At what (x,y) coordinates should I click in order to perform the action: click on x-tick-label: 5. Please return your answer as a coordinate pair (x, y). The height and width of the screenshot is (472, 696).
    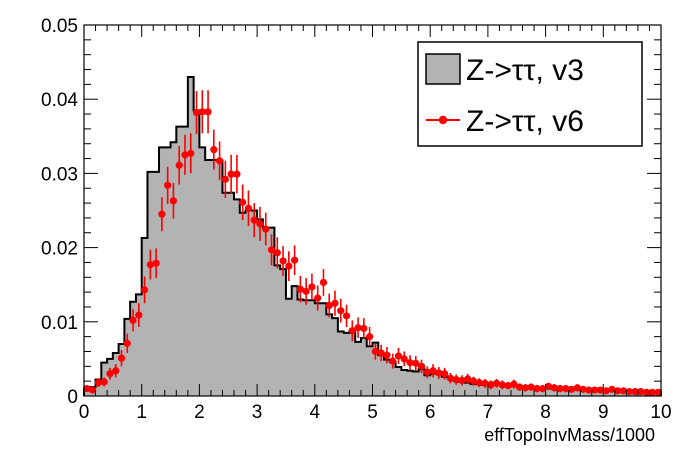
    Looking at the image, I should click on (372, 412).